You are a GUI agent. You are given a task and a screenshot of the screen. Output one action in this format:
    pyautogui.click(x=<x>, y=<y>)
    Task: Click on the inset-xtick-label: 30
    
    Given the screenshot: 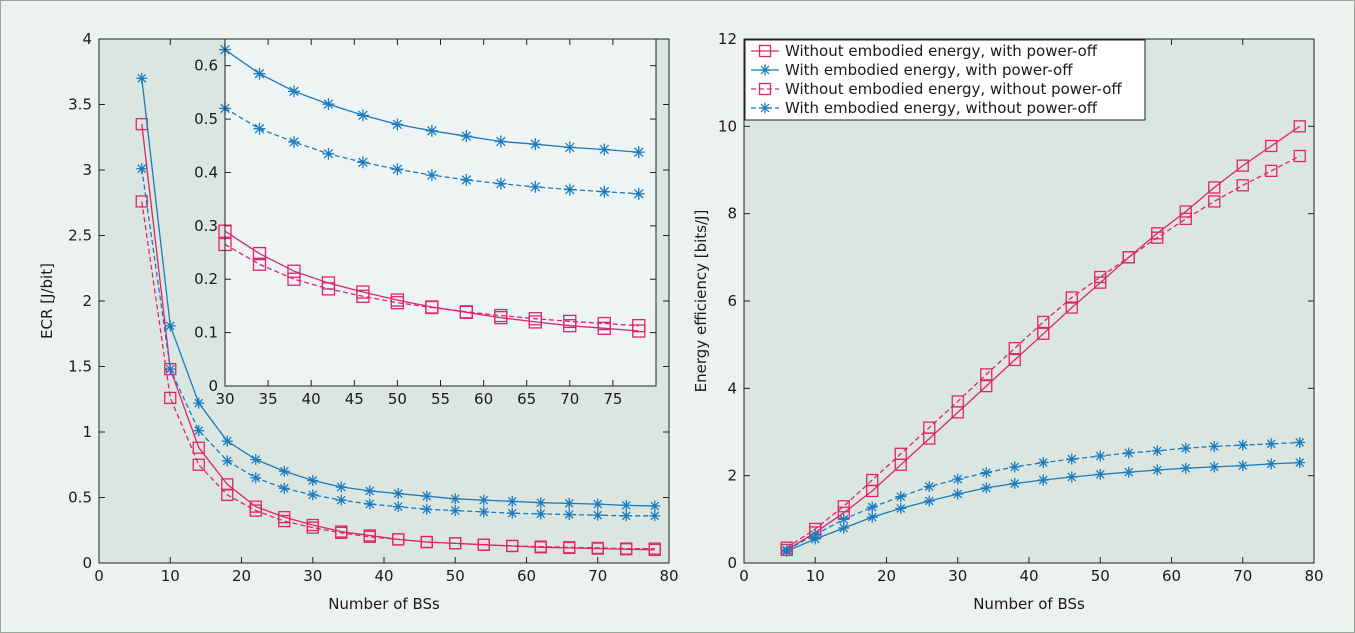 What is the action you would take?
    pyautogui.click(x=224, y=399)
    